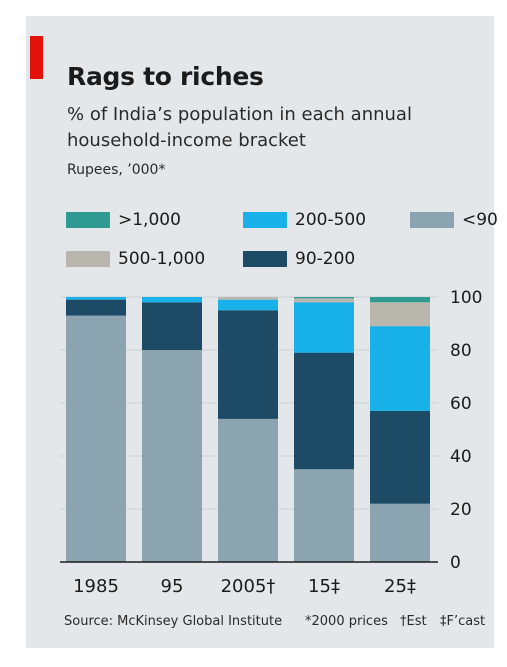  I want to click on y-tick-label: 80, so click(461, 351).